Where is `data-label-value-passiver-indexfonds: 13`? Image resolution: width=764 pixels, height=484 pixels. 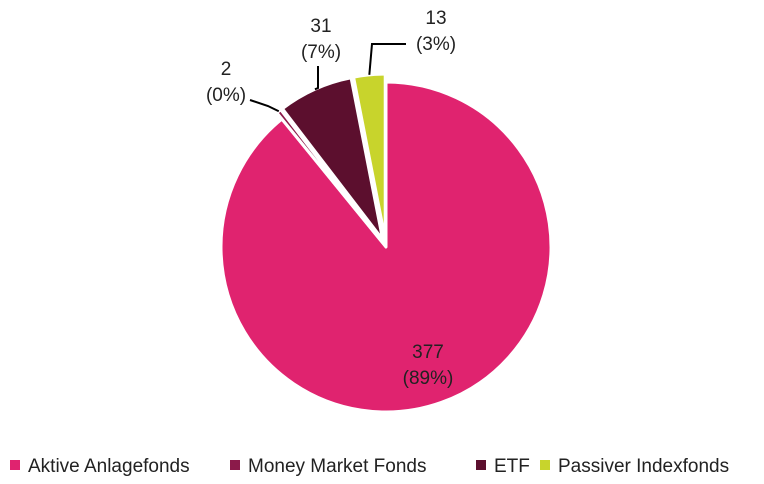
data-label-value-passiver-indexfonds: 13 is located at coordinates (435, 18).